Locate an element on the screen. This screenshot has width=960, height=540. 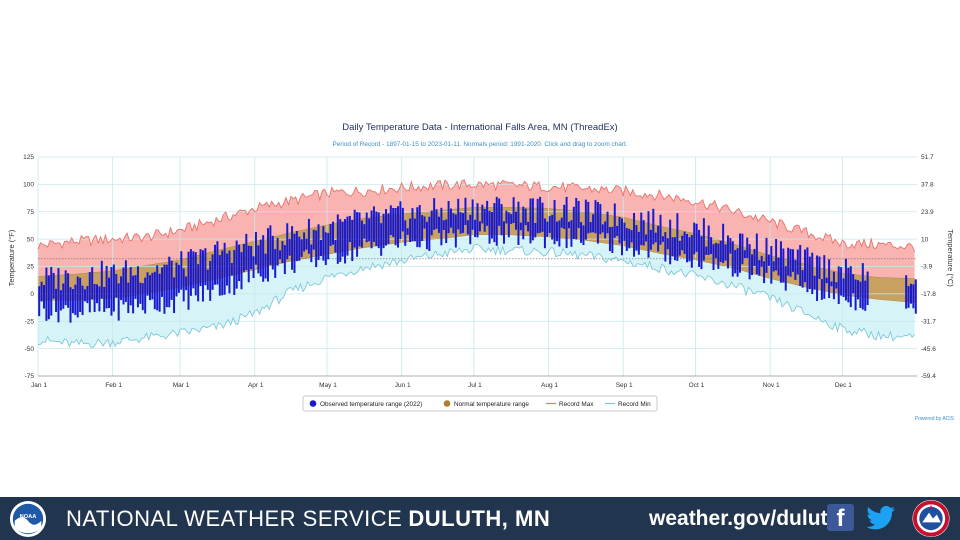
legend-record-max-label: Record Max is located at coordinates (576, 404).